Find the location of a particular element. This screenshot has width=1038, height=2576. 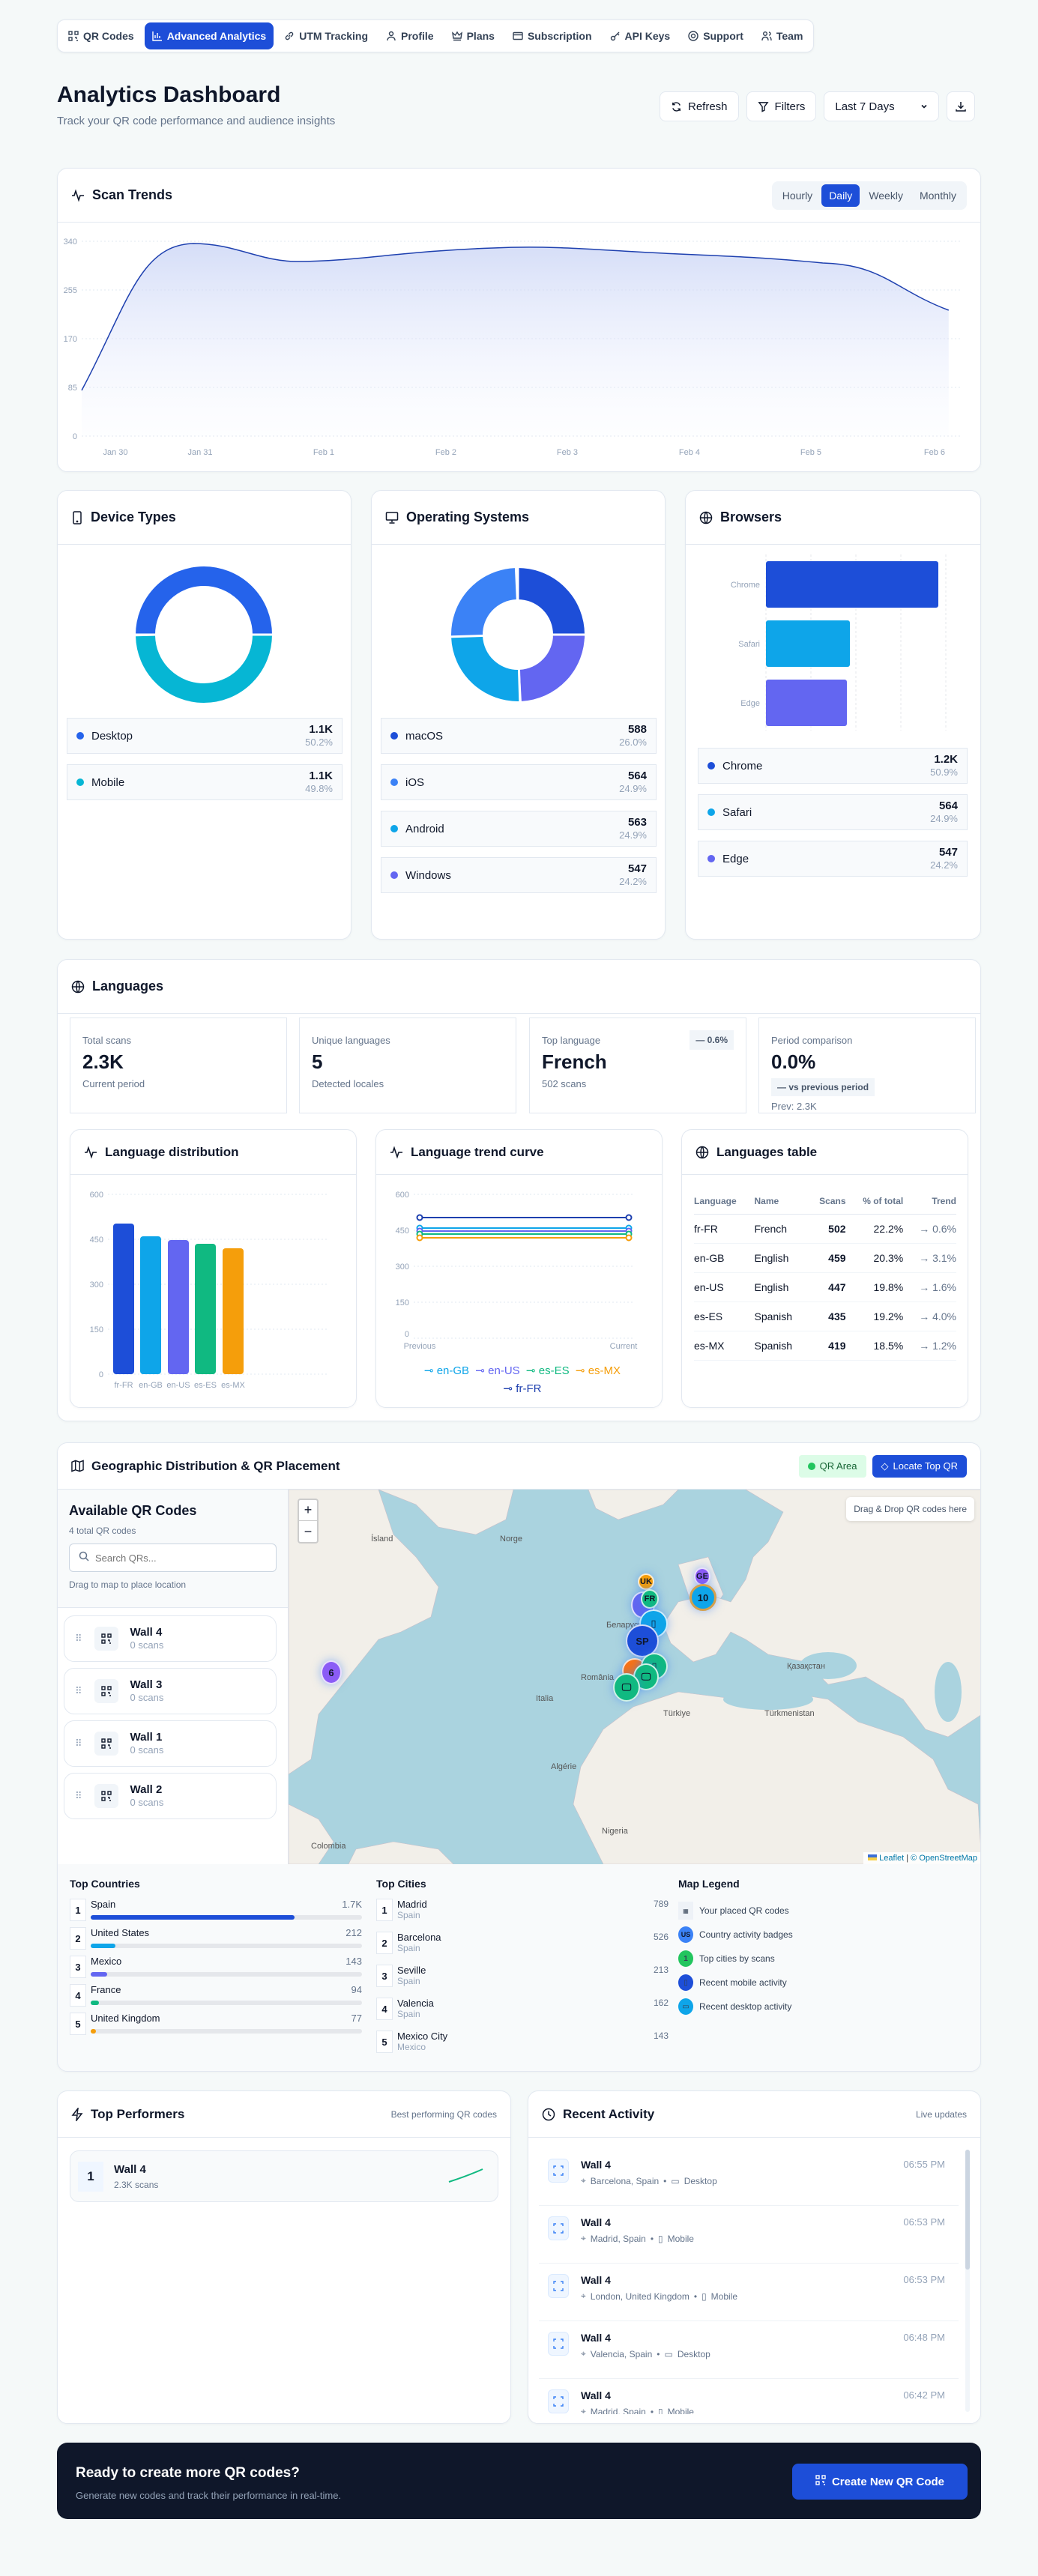

scrollbar-thumb is located at coordinates (967, 2210).